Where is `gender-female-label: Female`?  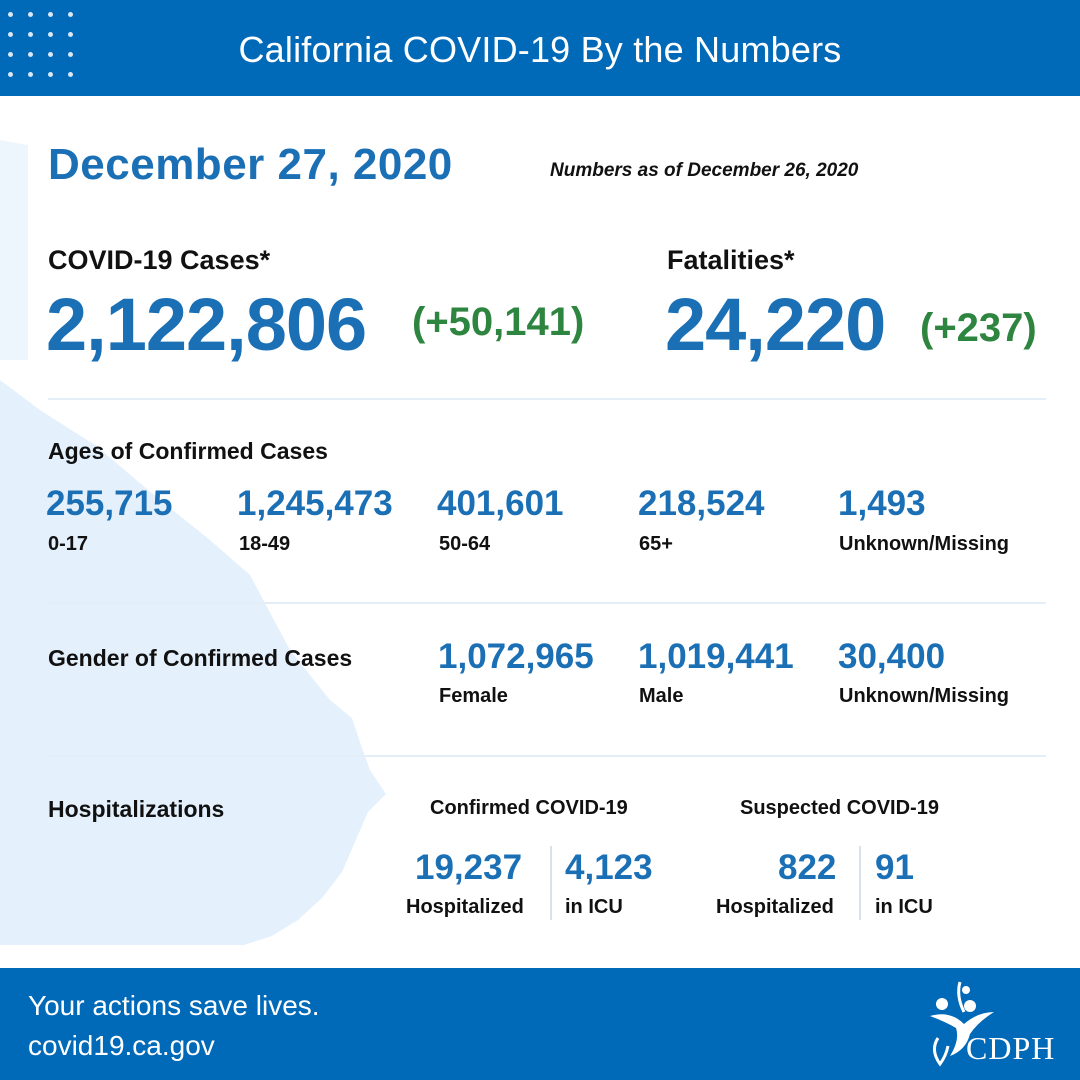
gender-female-label: Female is located at coordinates (473, 696).